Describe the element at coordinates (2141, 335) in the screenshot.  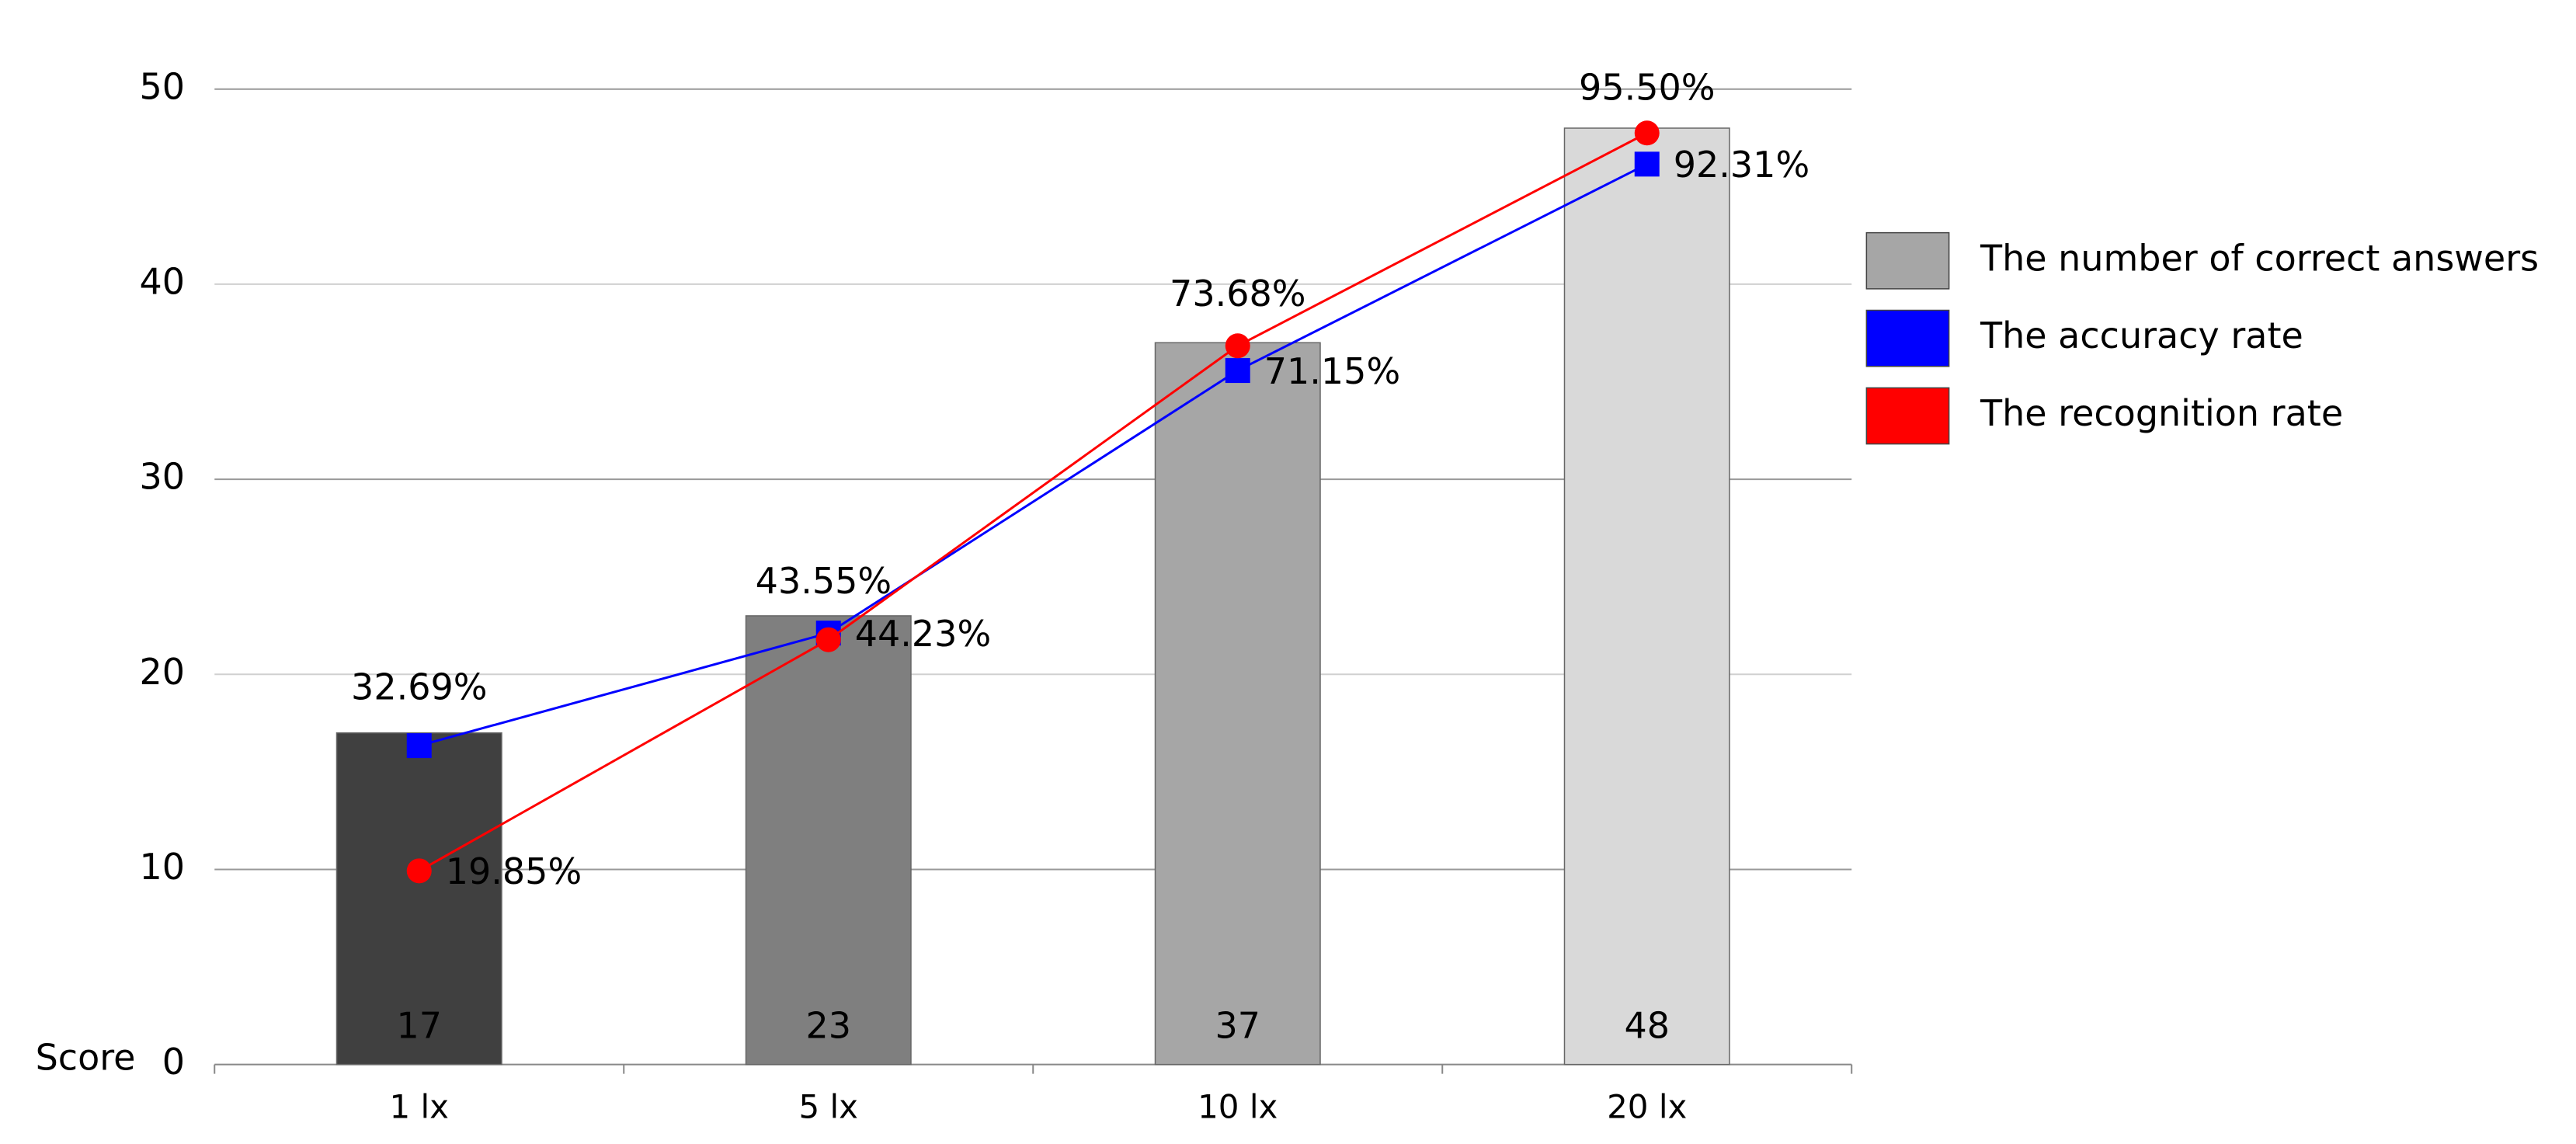
I see `legend-label: The accuracy rate` at that location.